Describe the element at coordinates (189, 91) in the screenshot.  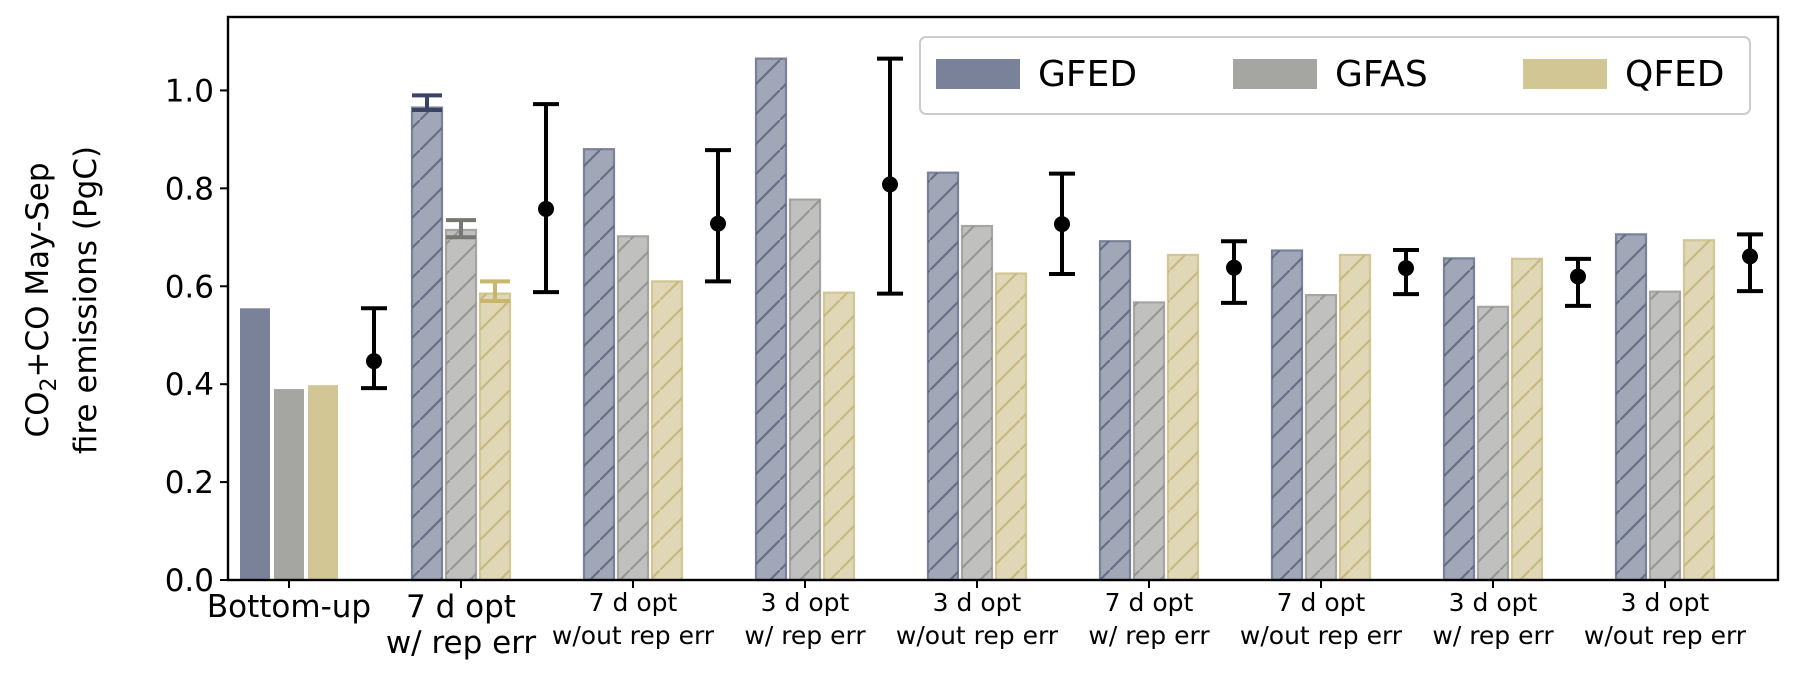
I see `y-tick-label-5: 1.0` at that location.